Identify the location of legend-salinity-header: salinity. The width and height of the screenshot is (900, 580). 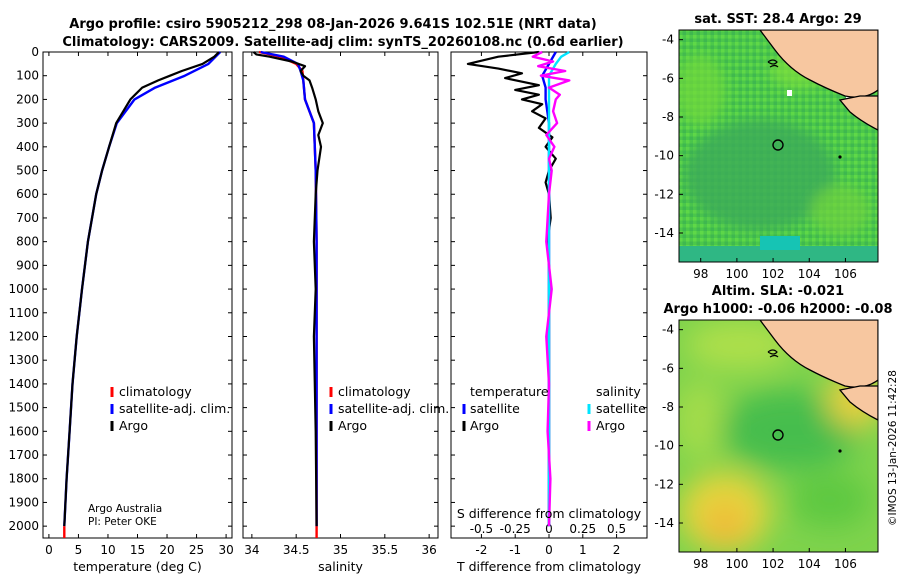
(618, 391).